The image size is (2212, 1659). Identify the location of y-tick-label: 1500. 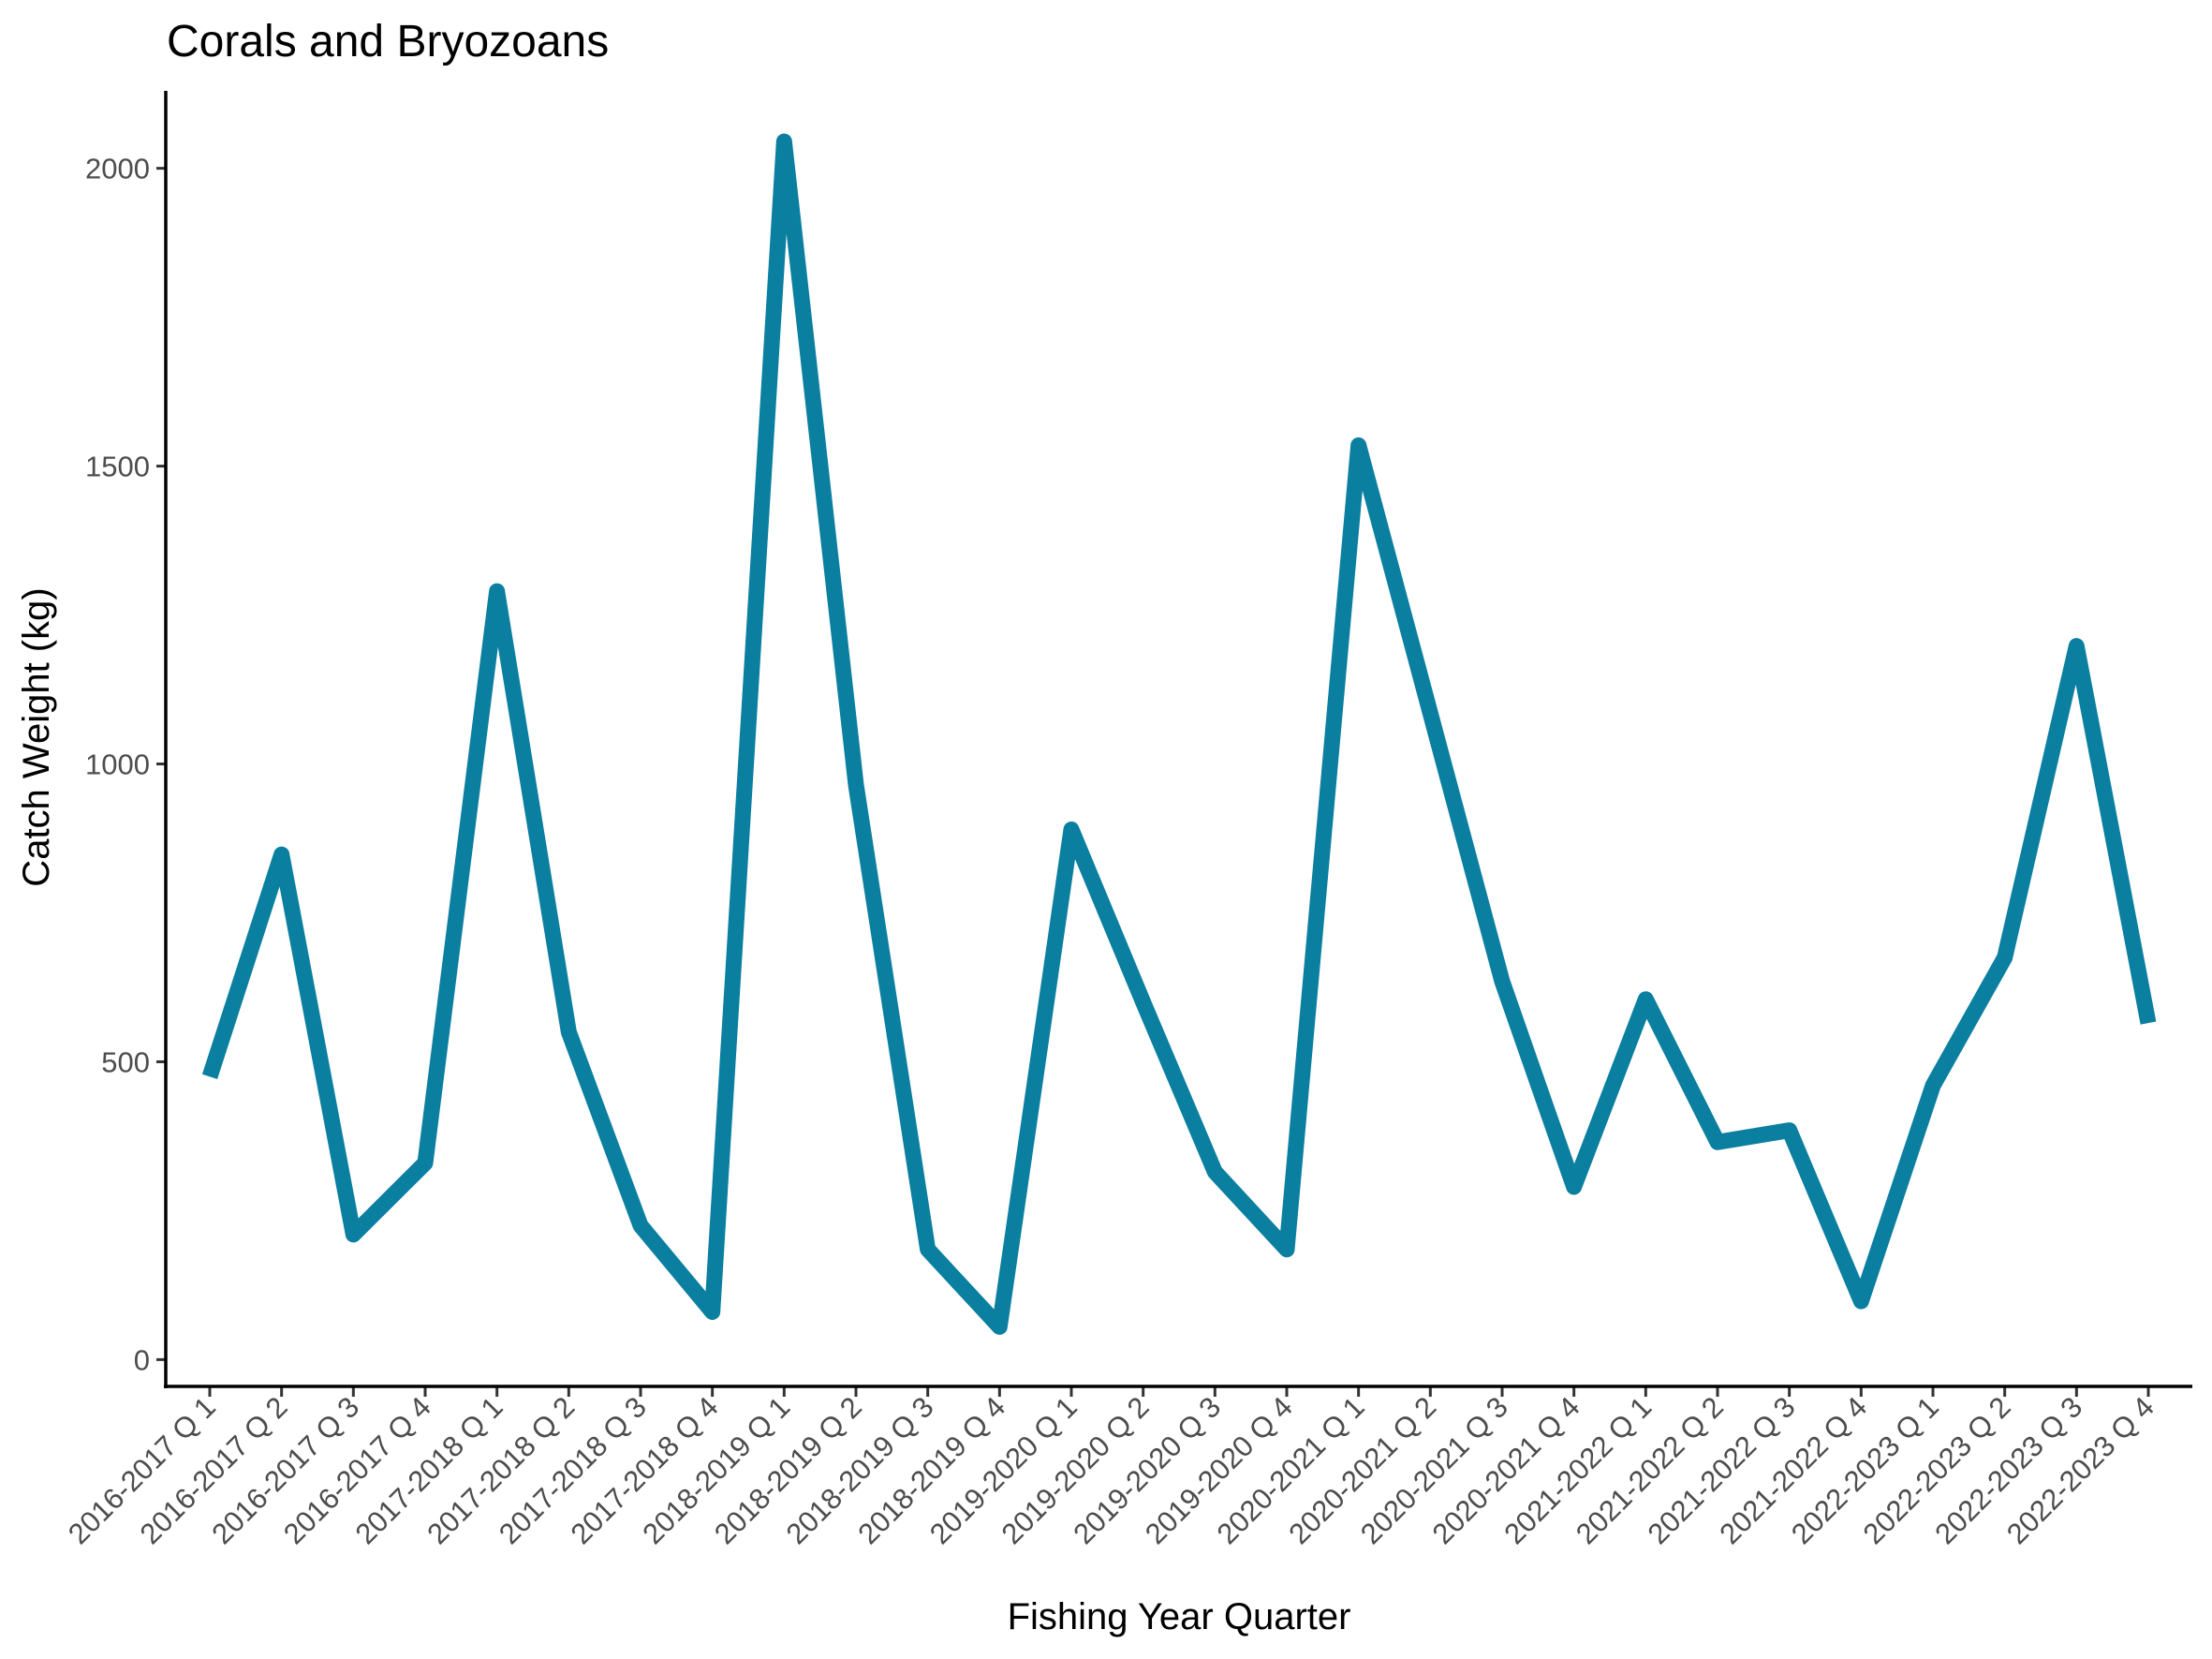
(118, 467).